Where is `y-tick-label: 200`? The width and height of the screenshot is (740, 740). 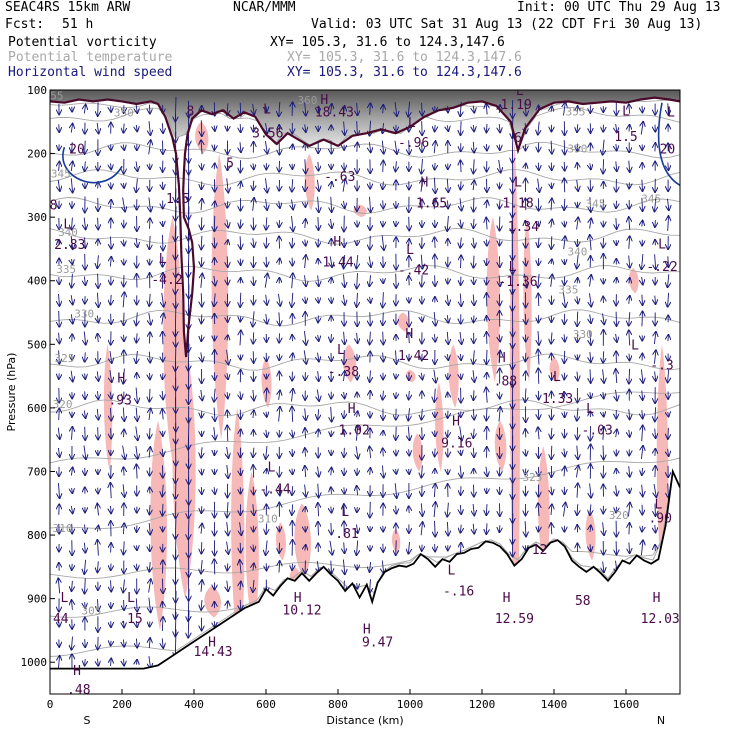
y-tick-label: 200 is located at coordinates (37, 154).